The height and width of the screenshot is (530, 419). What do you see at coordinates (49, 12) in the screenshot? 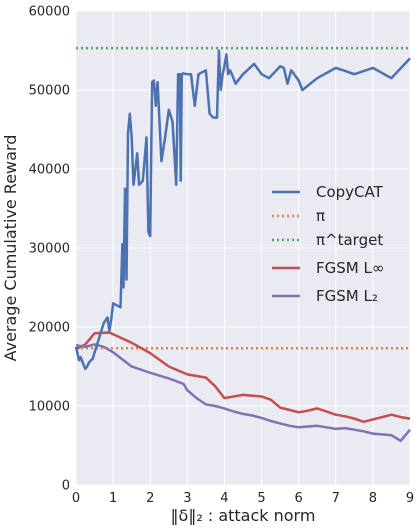
I see `y-tick-label: 60000` at bounding box center [49, 12].